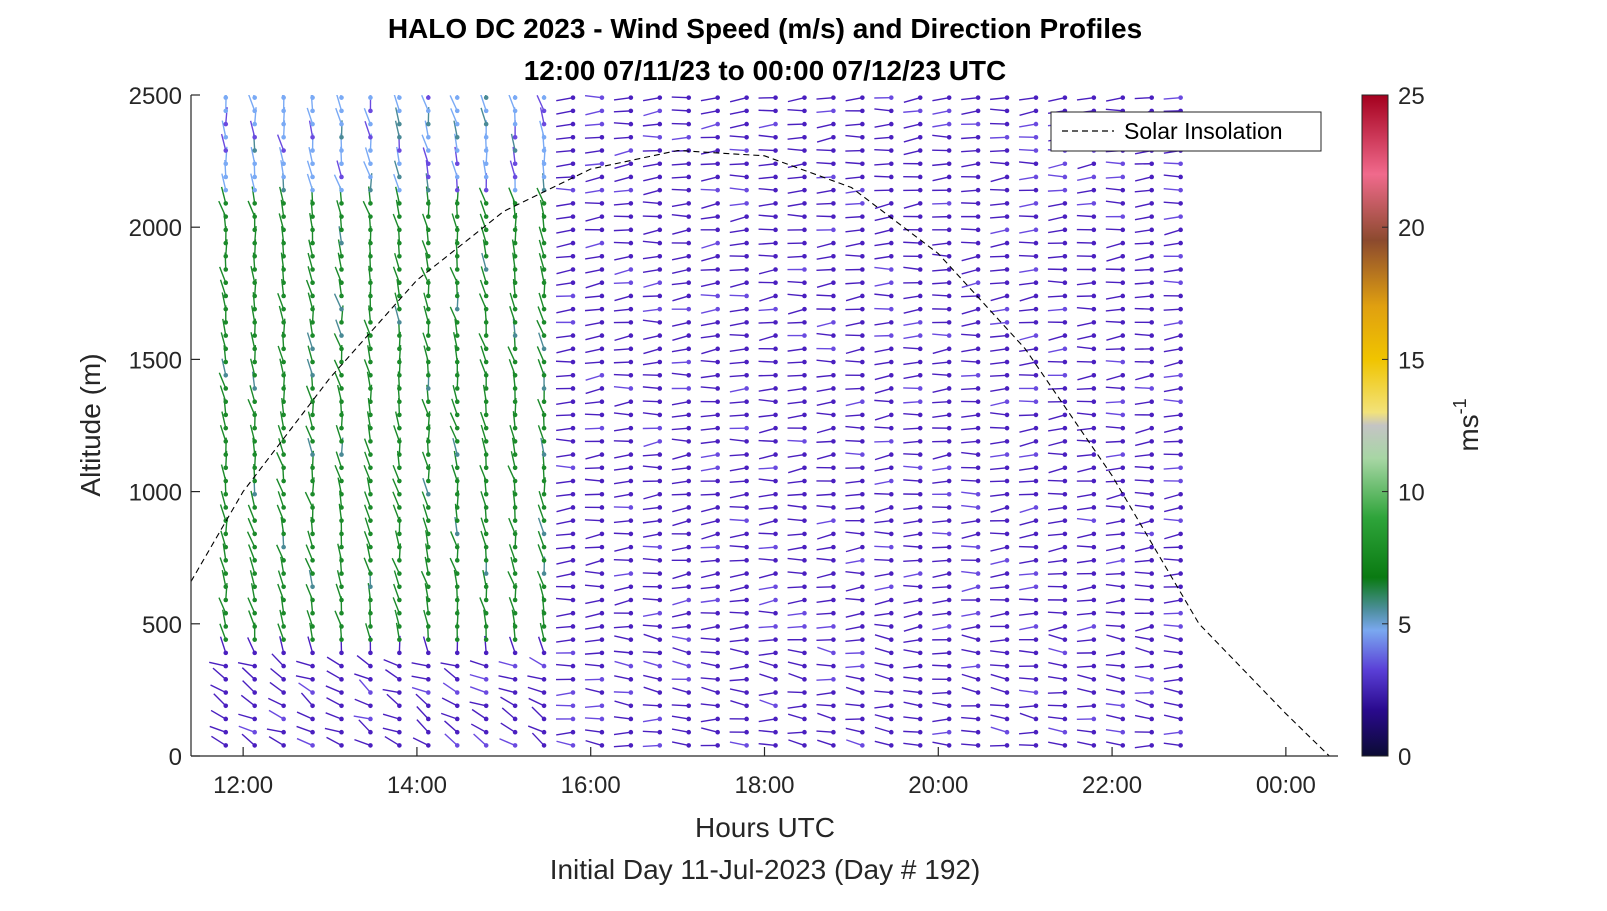  I want to click on x-tick-label: 00:00, so click(1286, 785).